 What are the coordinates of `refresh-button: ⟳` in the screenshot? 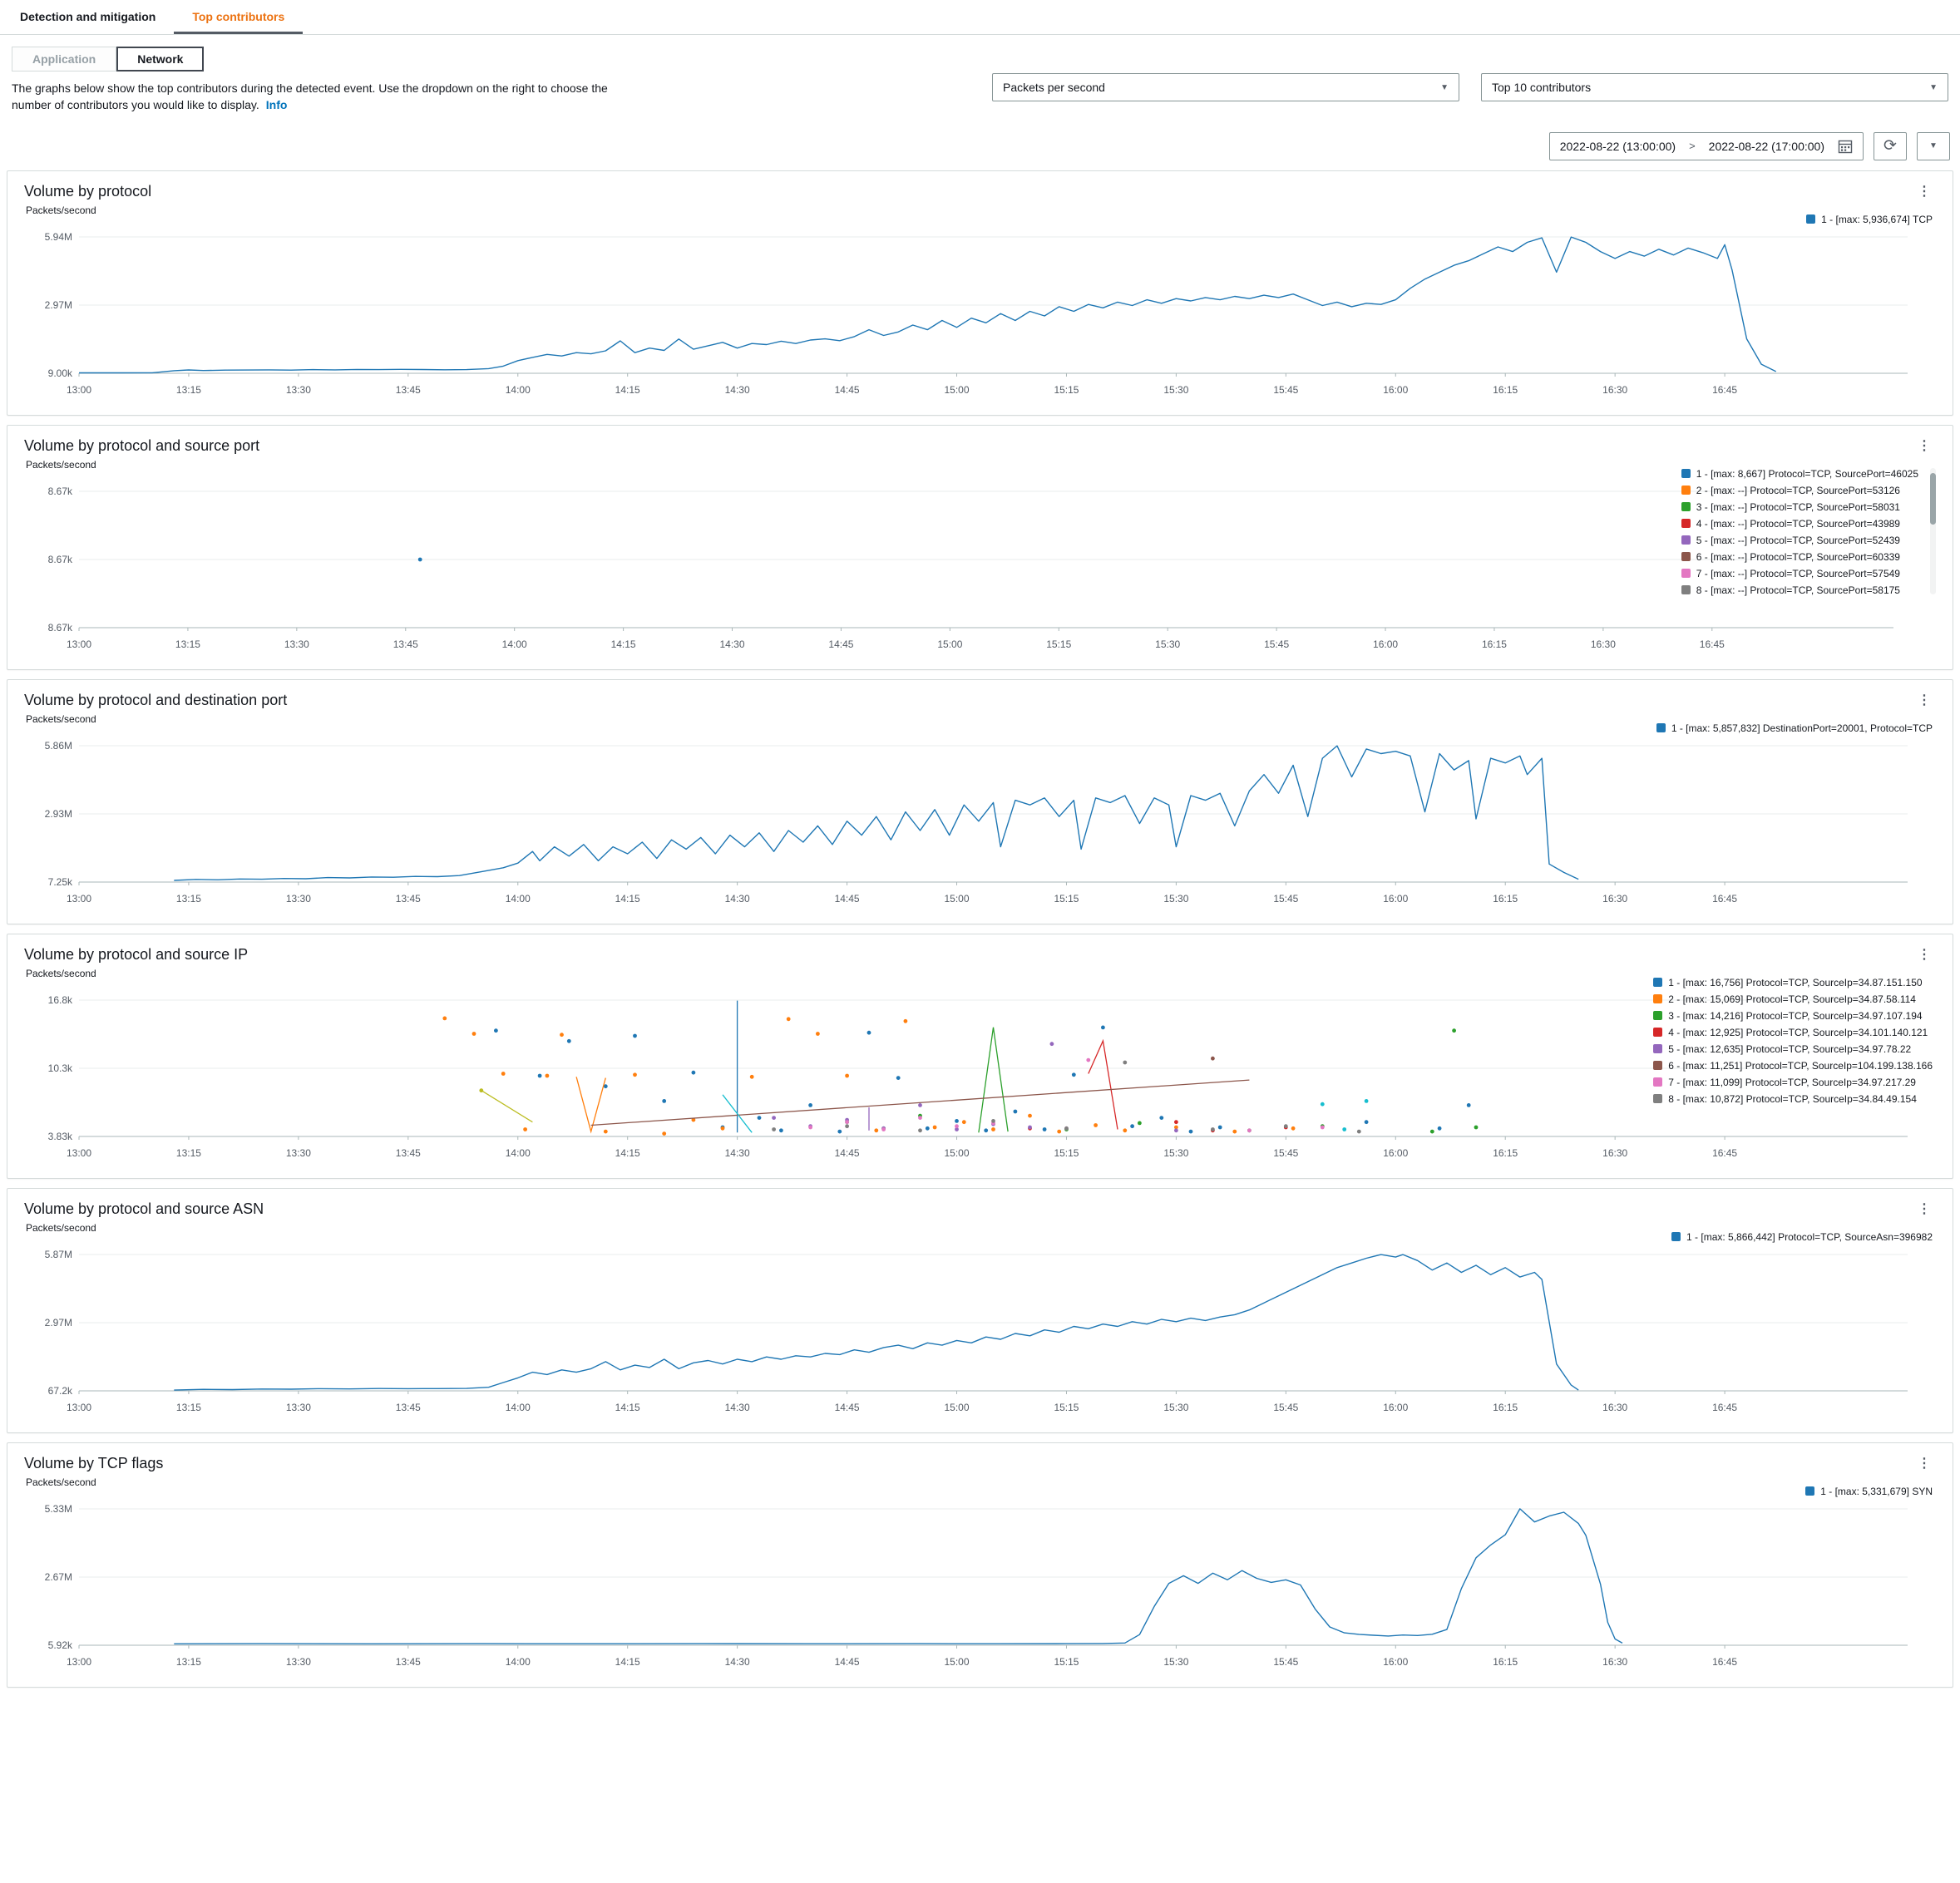 It's located at (1890, 145).